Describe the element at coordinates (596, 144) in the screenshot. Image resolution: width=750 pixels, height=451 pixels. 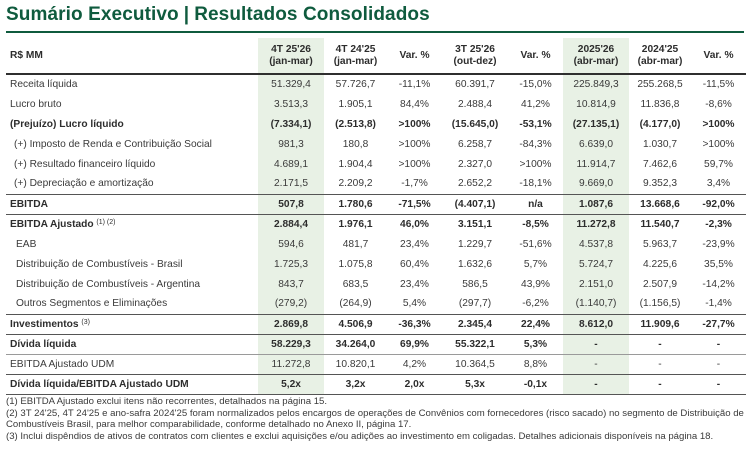
I see `value-cell: 6.639,0` at that location.